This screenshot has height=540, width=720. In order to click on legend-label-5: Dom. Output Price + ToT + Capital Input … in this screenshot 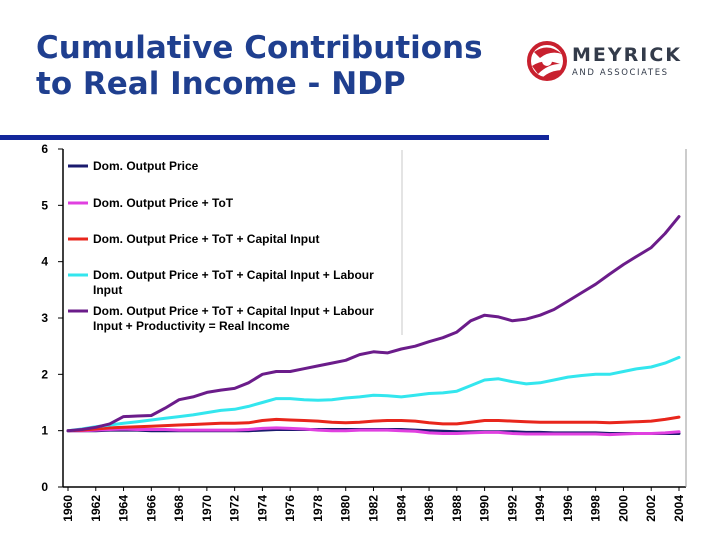, I will do `click(233, 311)`.